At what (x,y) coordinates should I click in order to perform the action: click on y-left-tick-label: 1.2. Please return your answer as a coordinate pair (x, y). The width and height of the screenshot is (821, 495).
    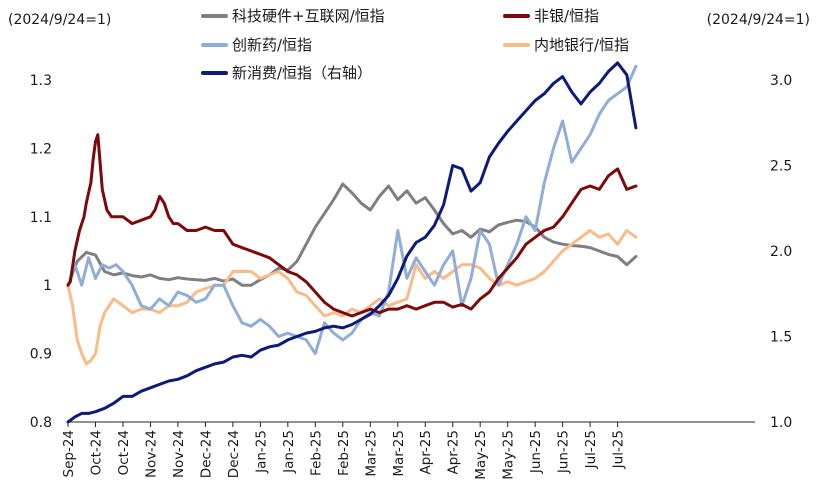
    Looking at the image, I should click on (41, 149).